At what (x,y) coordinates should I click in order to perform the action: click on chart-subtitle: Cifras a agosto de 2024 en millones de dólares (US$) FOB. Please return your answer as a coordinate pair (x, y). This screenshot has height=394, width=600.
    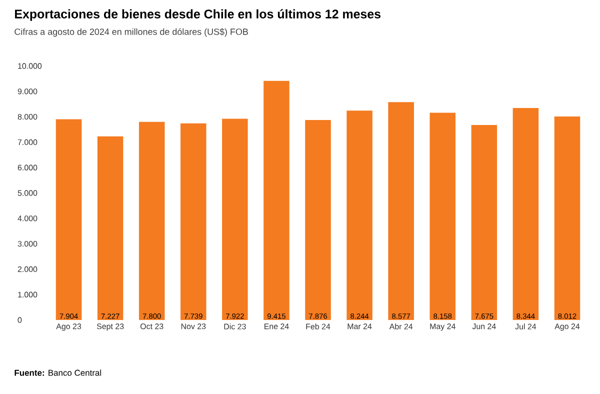
    Looking at the image, I should click on (131, 32).